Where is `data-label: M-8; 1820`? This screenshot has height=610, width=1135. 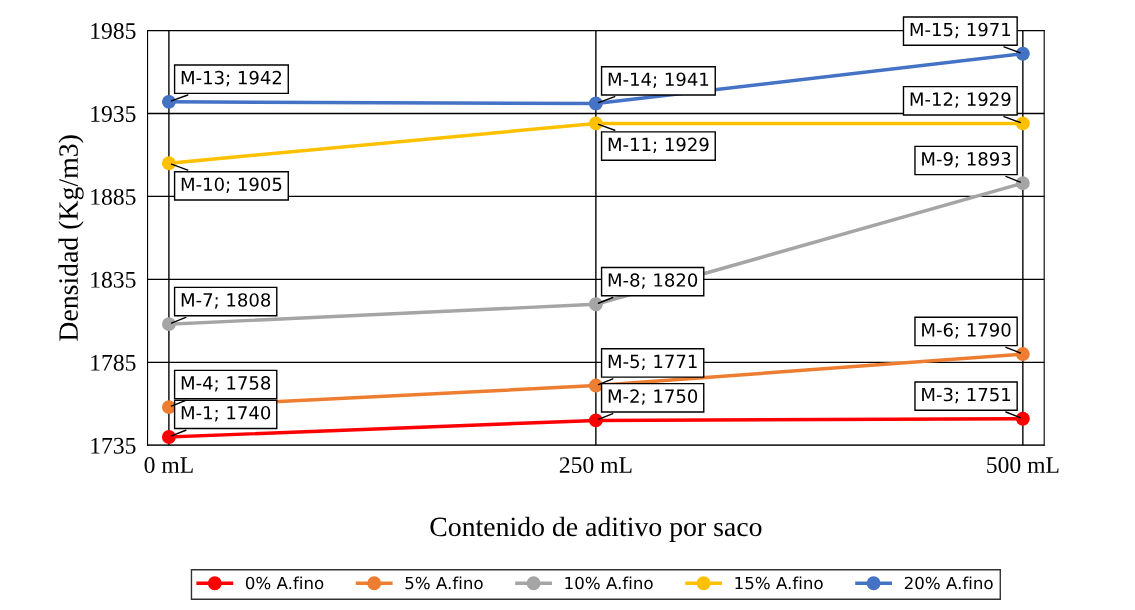
data-label: M-8; 1820 is located at coordinates (653, 281).